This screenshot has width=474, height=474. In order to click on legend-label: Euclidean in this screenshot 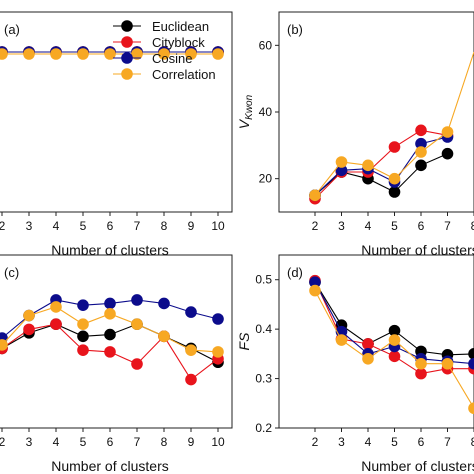, I will do `click(180, 26)`.